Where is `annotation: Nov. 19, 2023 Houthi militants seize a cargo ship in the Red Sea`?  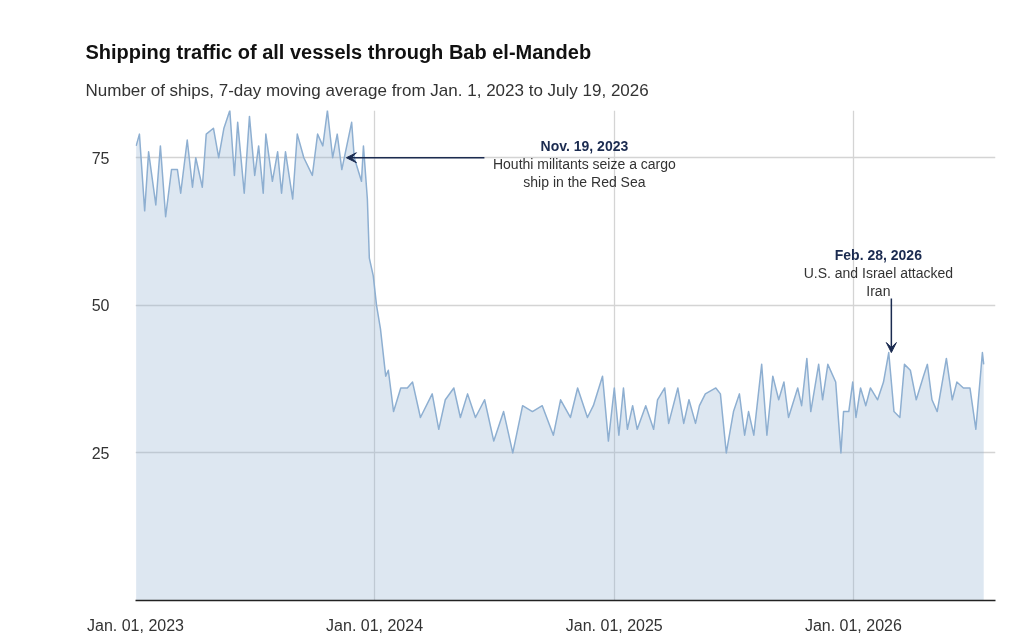
annotation: Nov. 19, 2023 Houthi militants seize a cargo ship in the Red Sea is located at coordinates (584, 163).